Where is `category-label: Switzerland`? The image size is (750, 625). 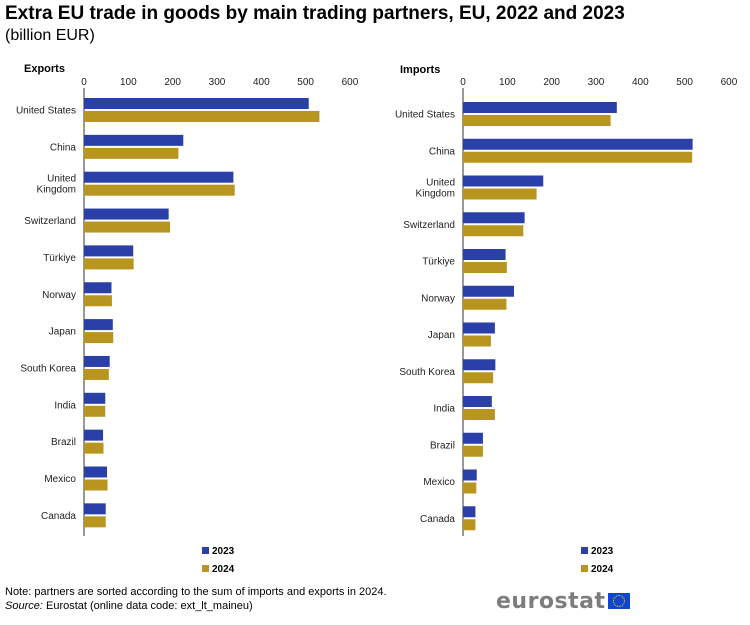
category-label: Switzerland is located at coordinates (50, 221).